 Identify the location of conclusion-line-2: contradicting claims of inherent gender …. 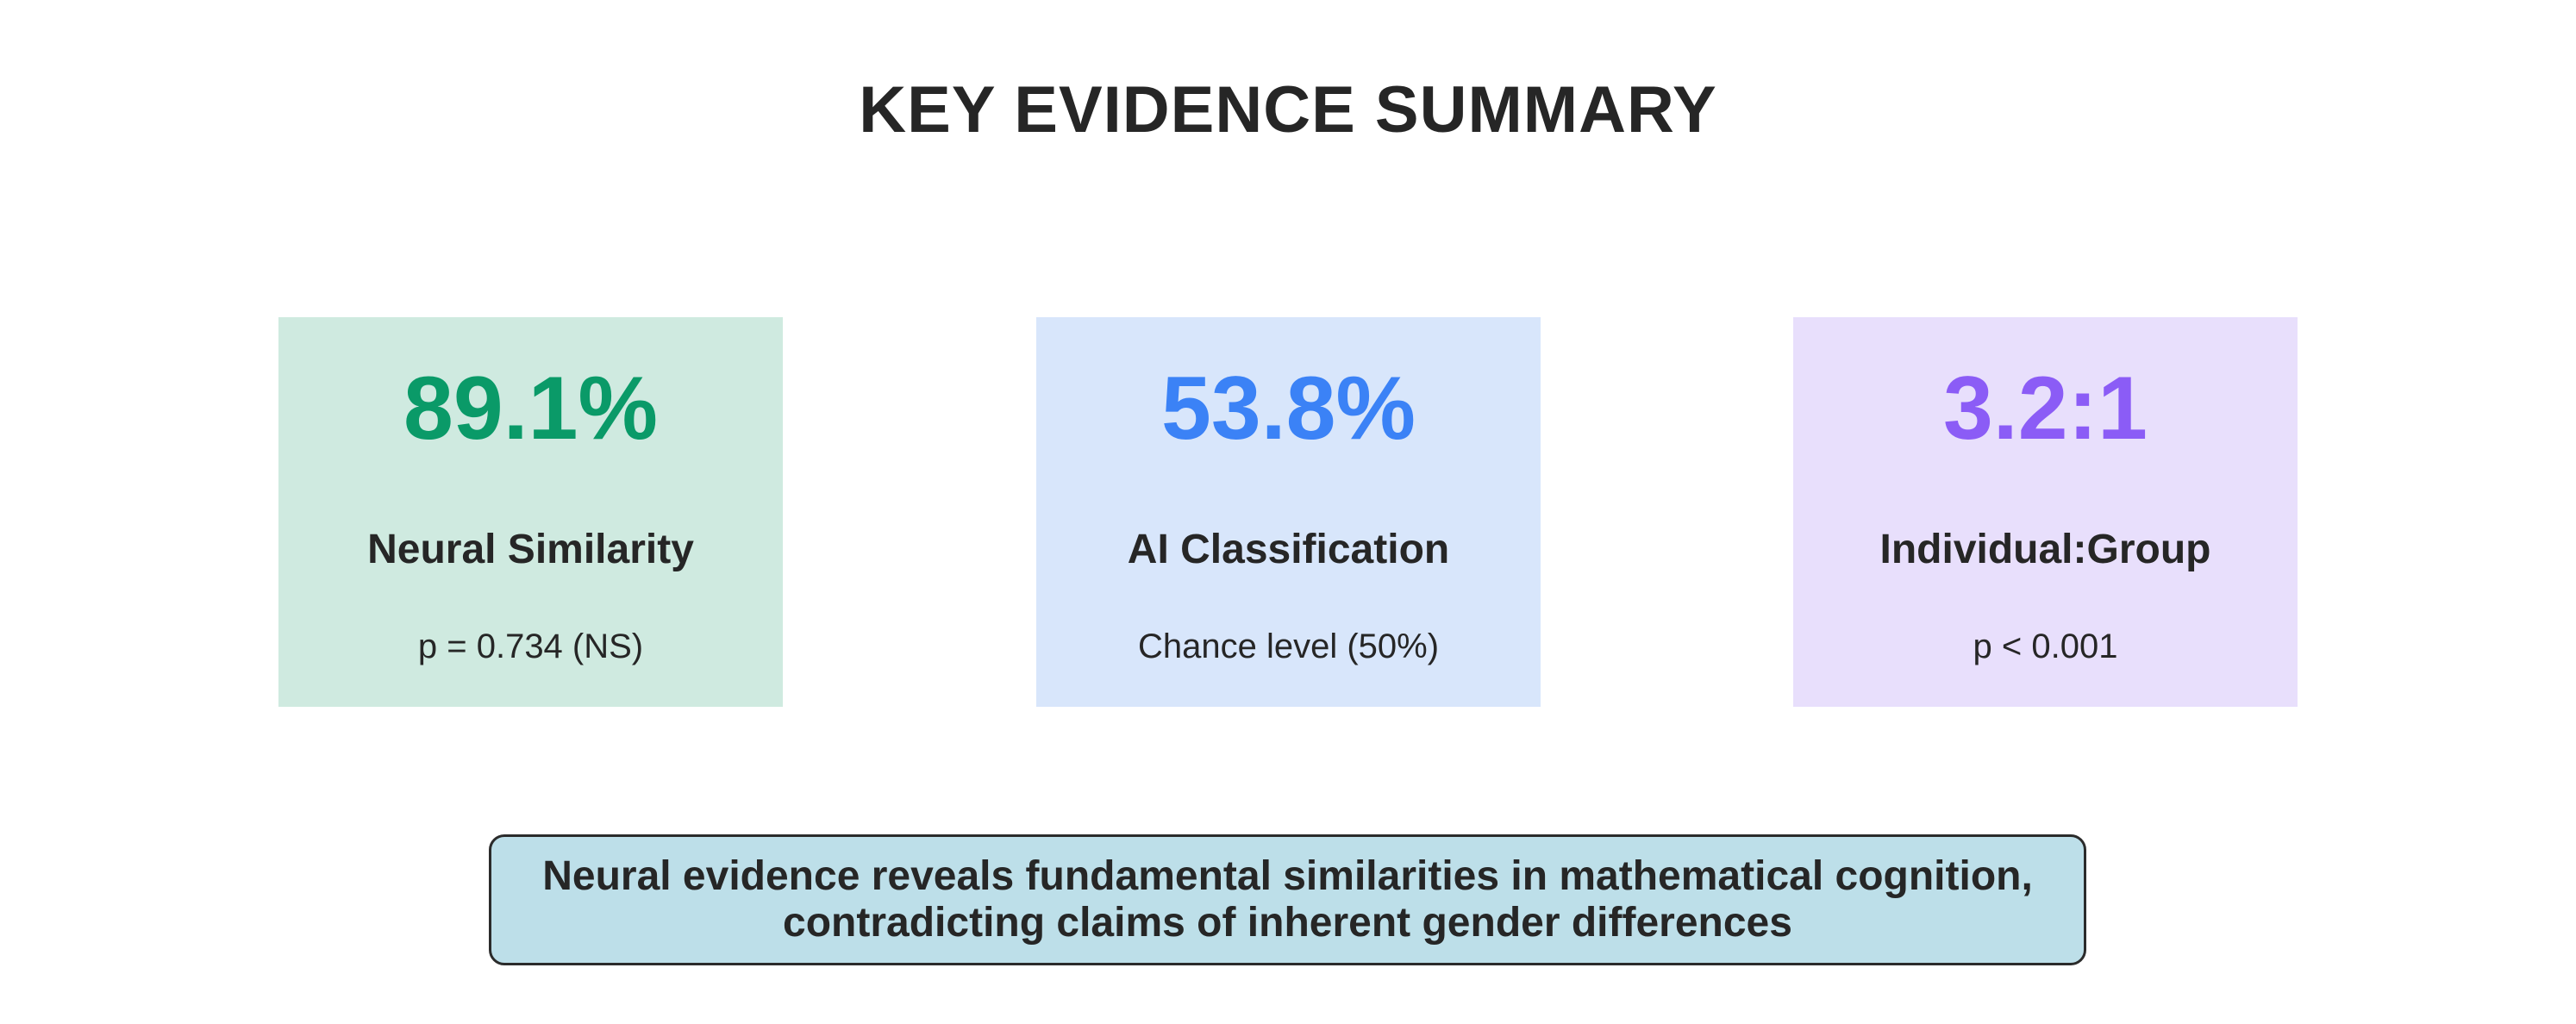
(1287, 923).